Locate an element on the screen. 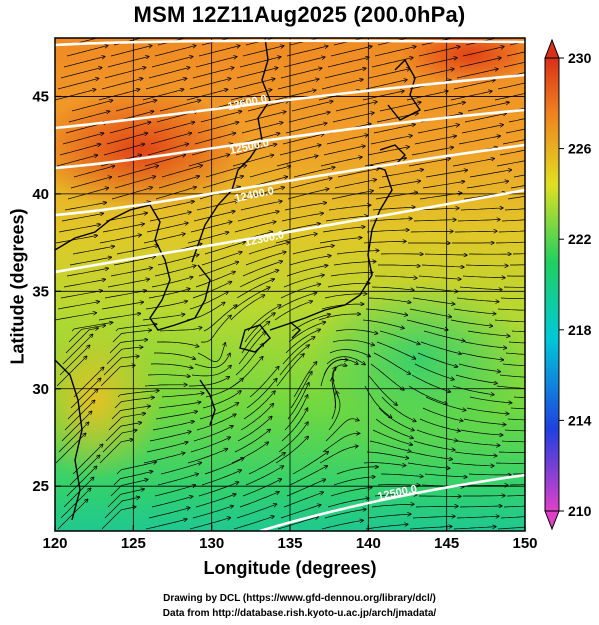 The image size is (599, 625). coast-hokkaido is located at coordinates (392, 155).